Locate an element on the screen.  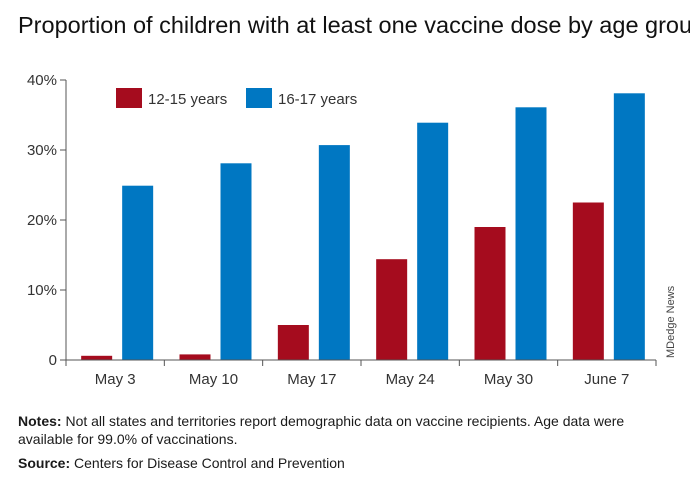
x-tick-label: June 7 is located at coordinates (606, 379).